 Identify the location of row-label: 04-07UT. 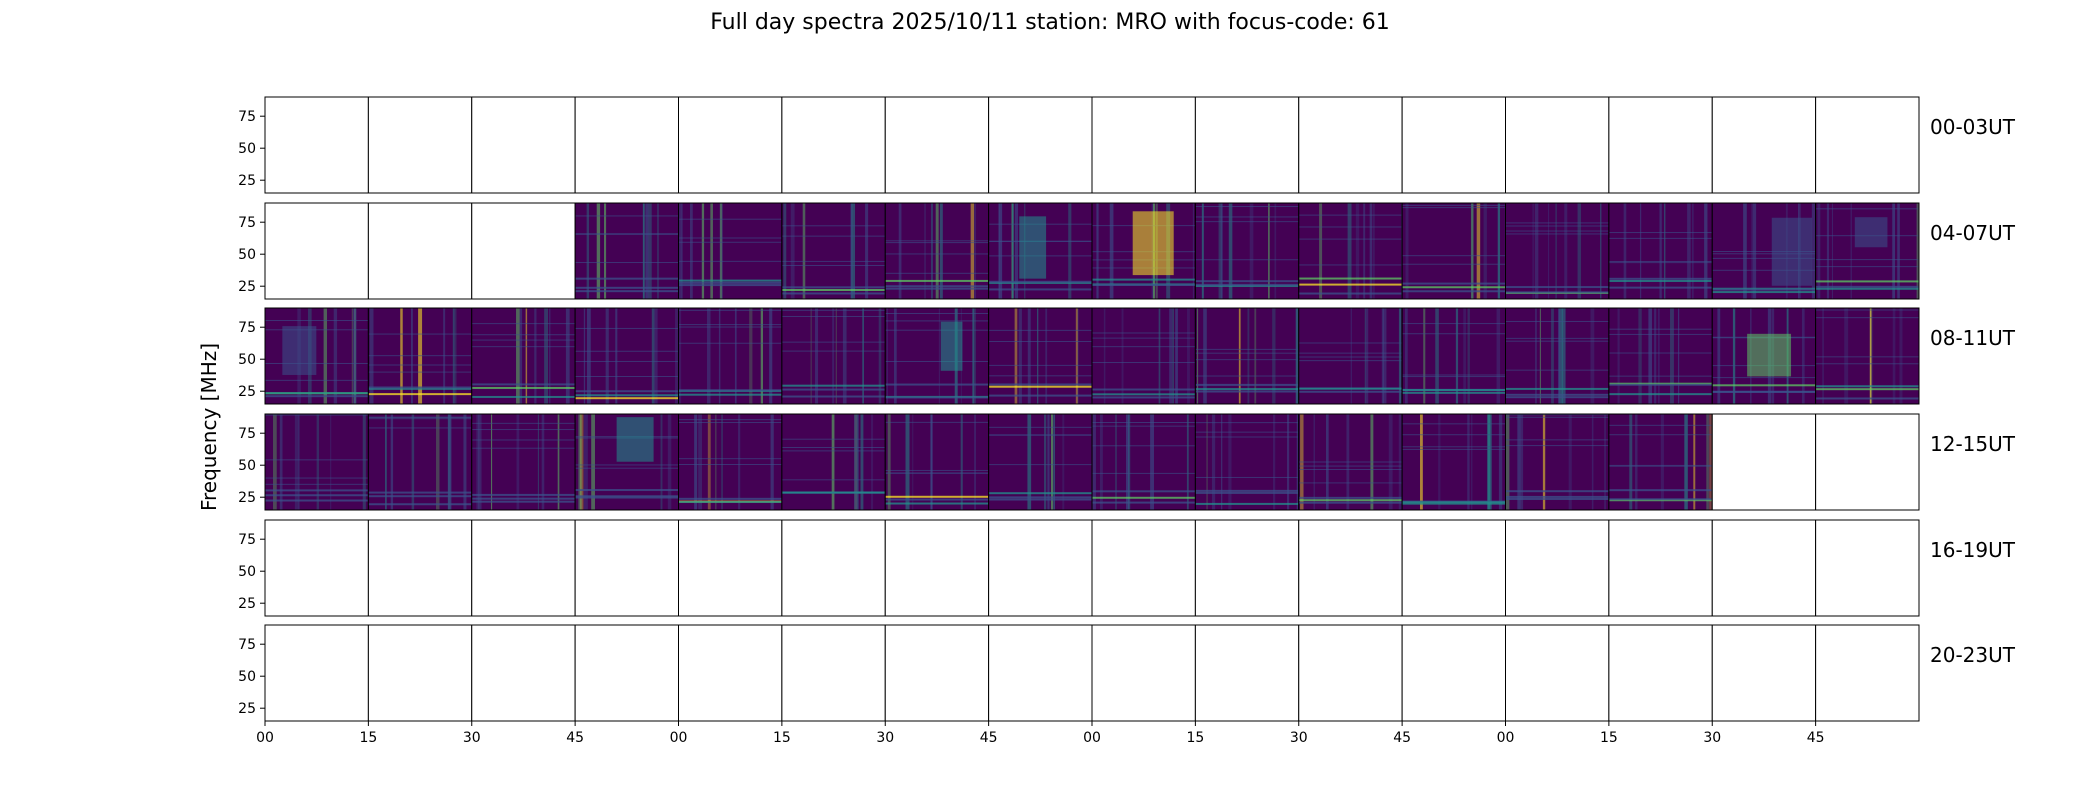
(1973, 233).